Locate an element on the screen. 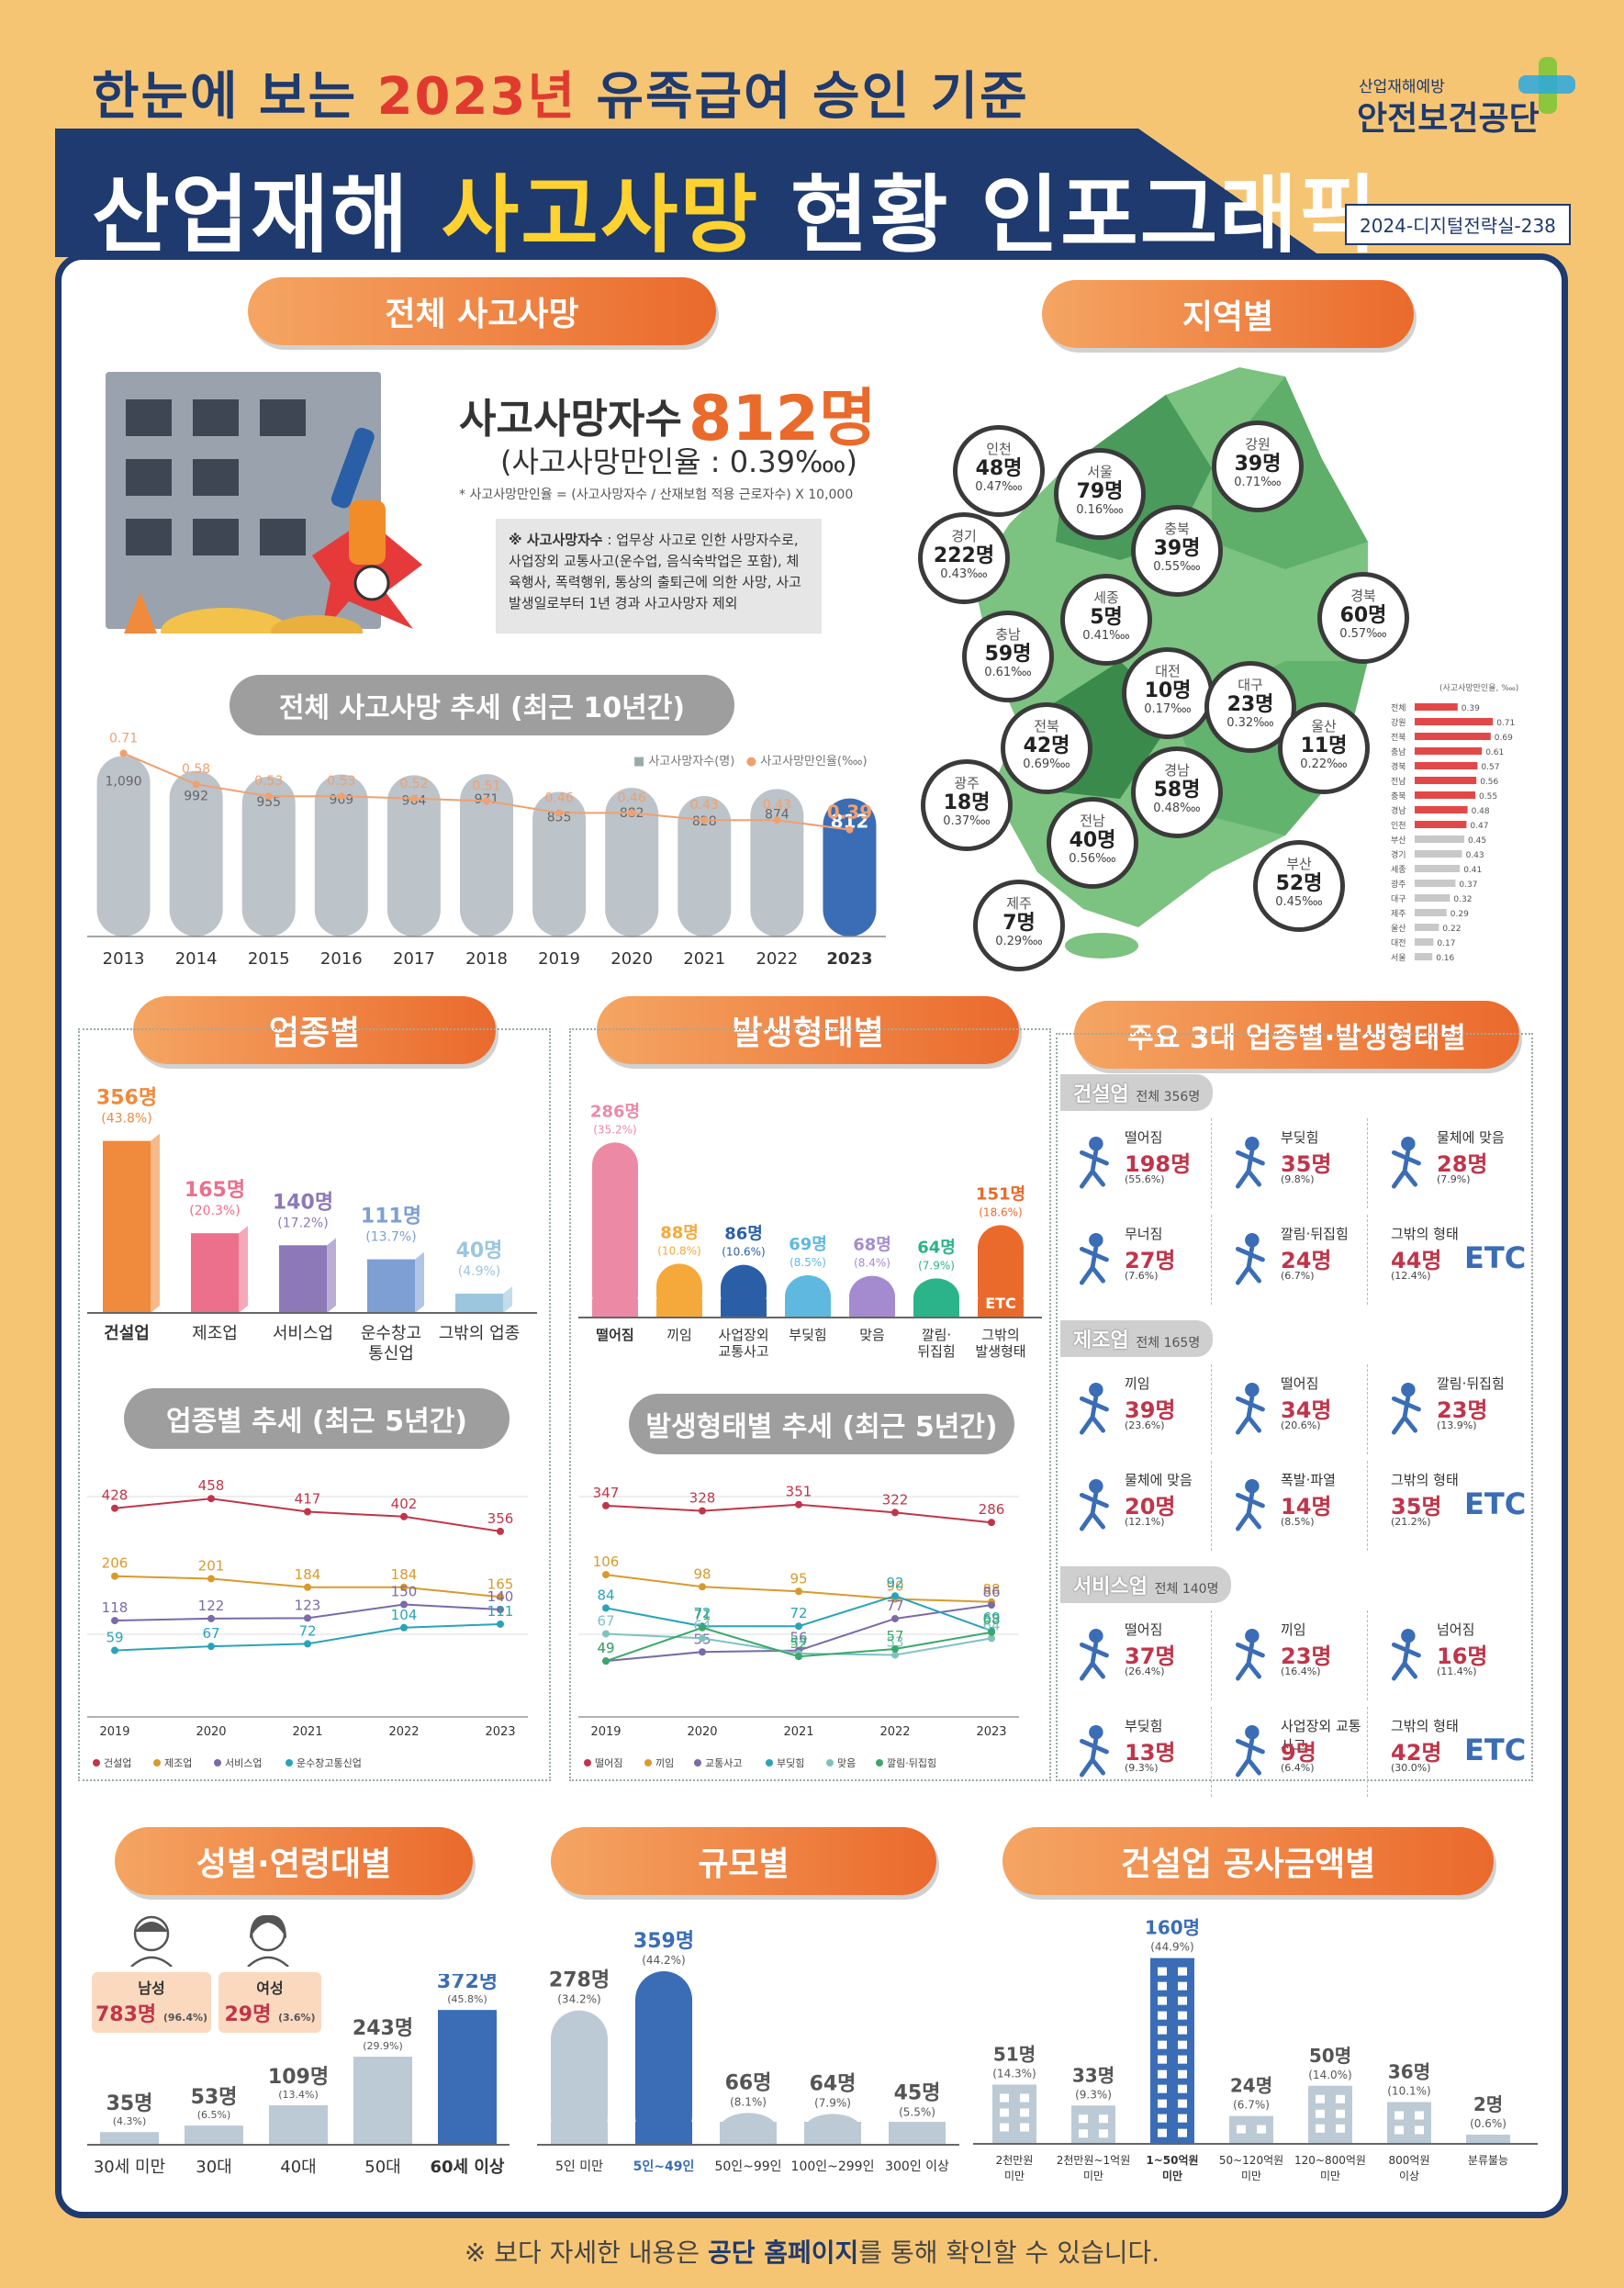 This screenshot has height=2288, width=1624. total-rate: (사고사망만인율 : 0.39‱) is located at coordinates (678, 461).